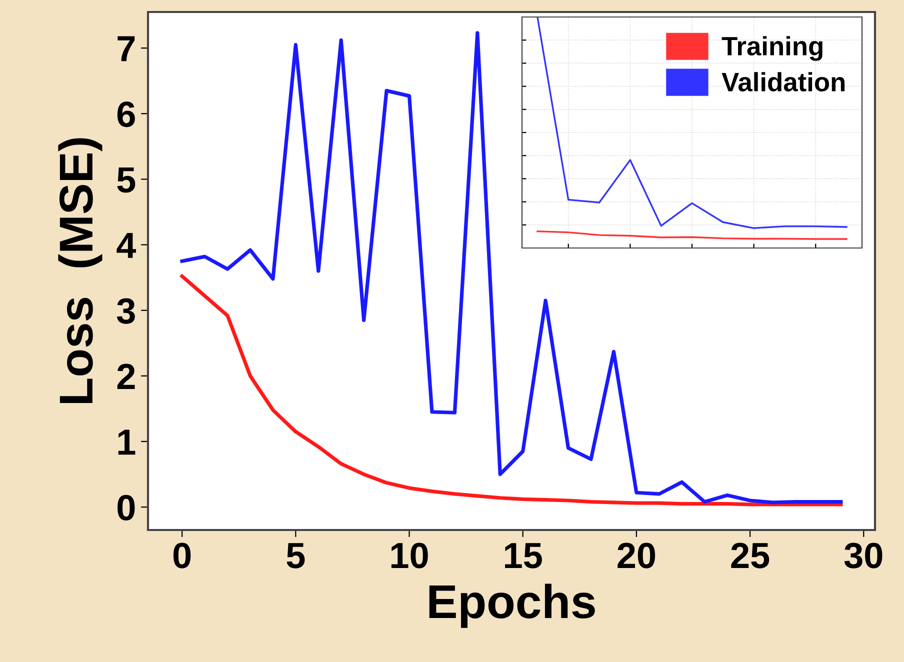 The height and width of the screenshot is (662, 904). What do you see at coordinates (772, 48) in the screenshot?
I see `legend-label: Training` at bounding box center [772, 48].